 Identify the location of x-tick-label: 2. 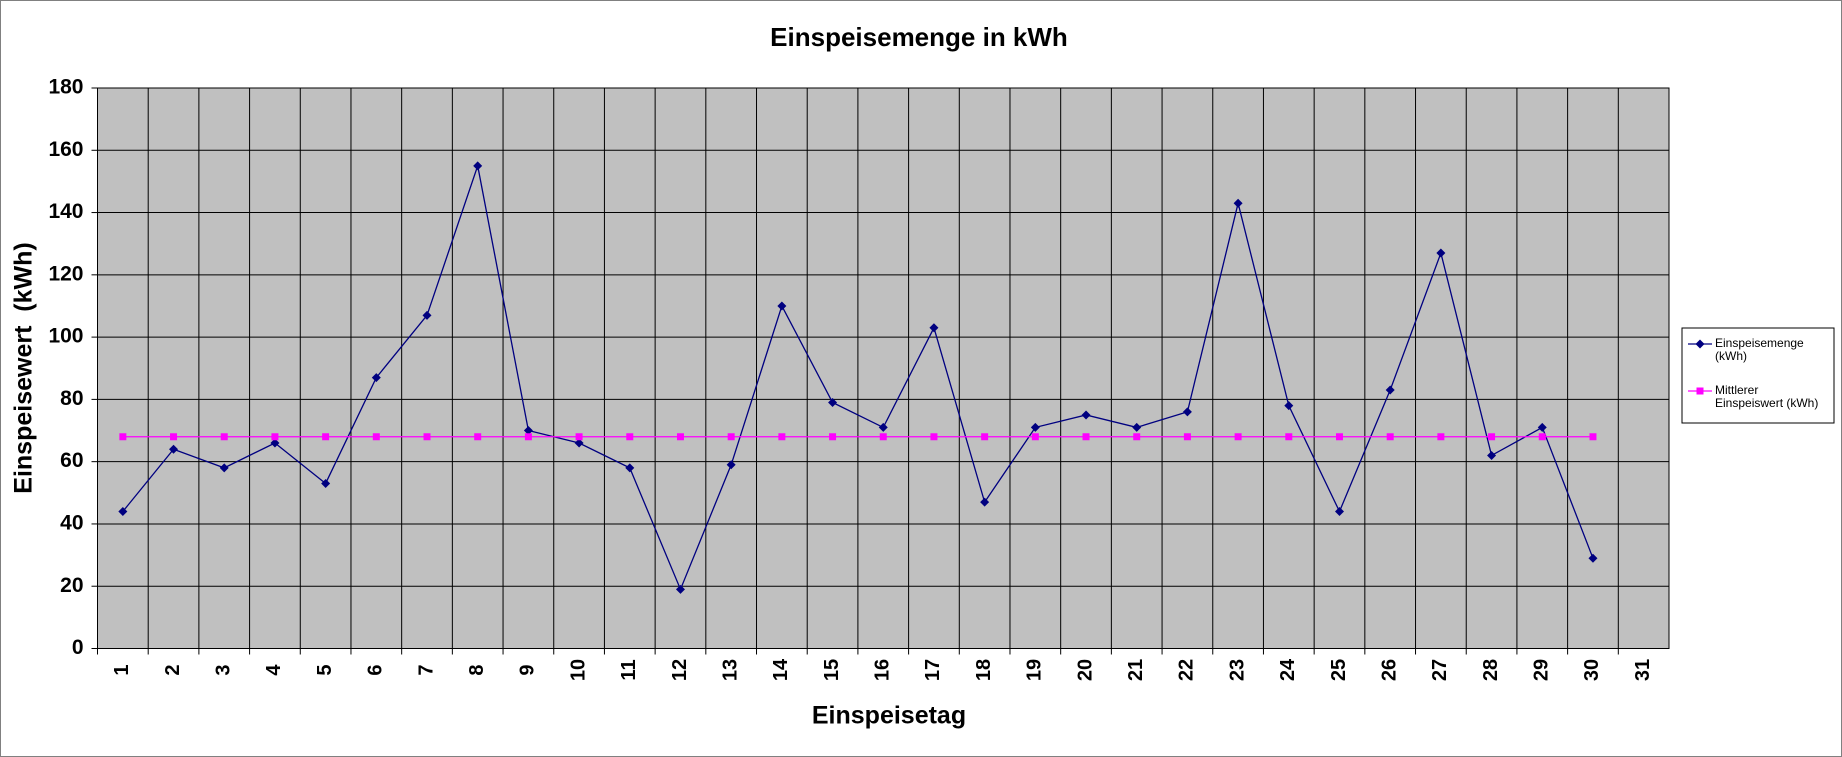
(173, 669).